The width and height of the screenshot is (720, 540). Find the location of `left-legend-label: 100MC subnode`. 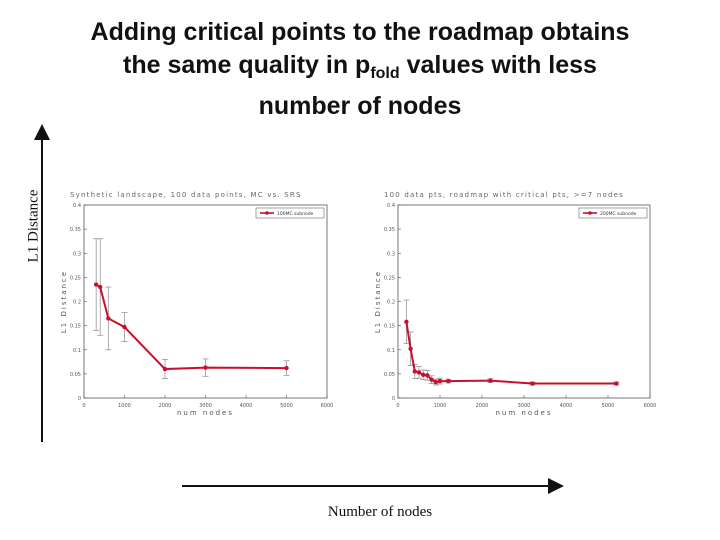

left-legend-label: 100MC subnode is located at coordinates (295, 214).